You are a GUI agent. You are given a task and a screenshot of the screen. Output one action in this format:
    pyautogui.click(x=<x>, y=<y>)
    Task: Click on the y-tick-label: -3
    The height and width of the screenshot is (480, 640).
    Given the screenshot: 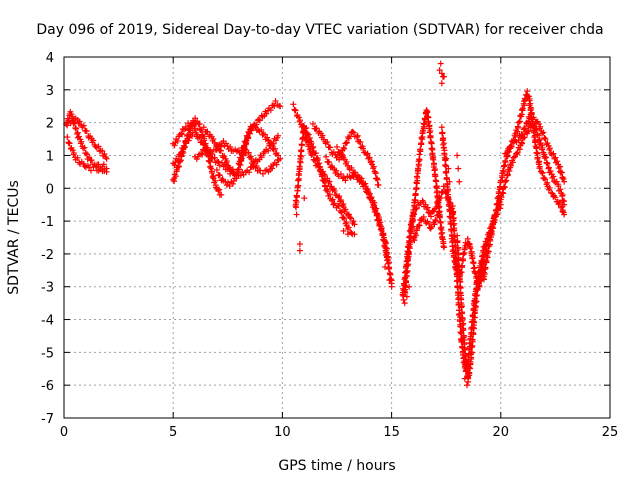 What is the action you would take?
    pyautogui.click(x=47, y=288)
    